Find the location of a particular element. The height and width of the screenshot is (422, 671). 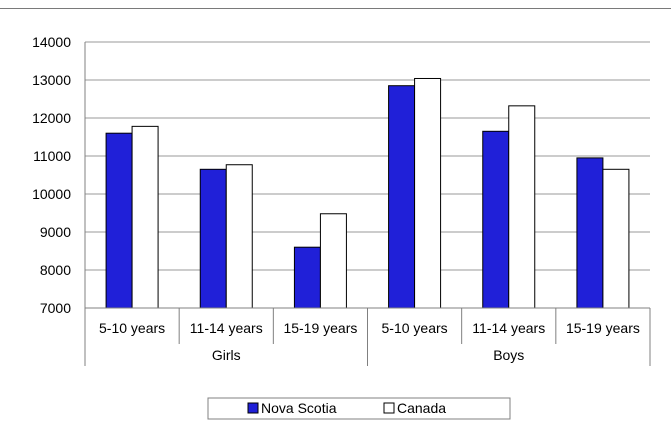

y-tick-label: 7000 is located at coordinates (55, 308).